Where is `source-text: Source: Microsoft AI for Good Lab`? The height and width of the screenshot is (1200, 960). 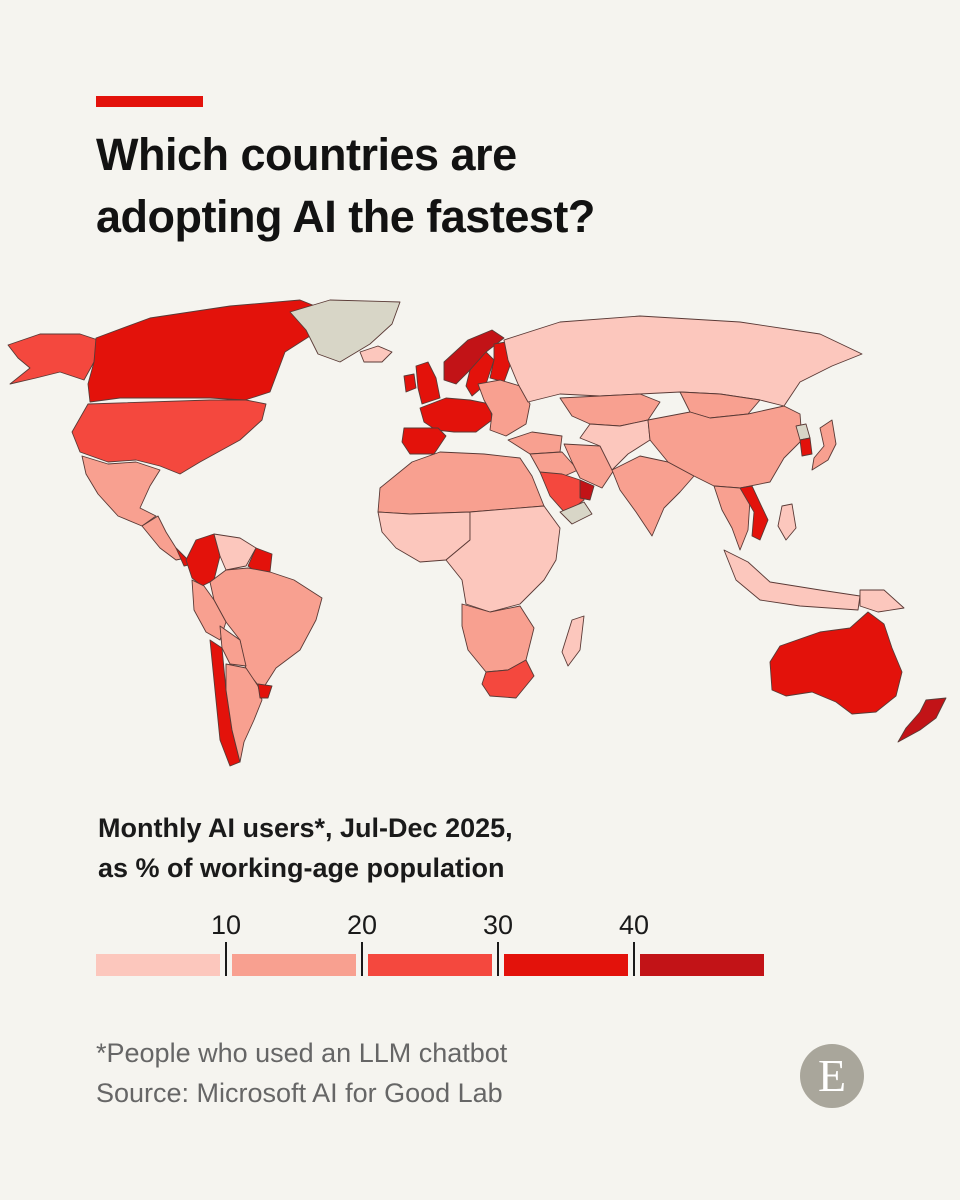
source-text: Source: Microsoft AI for Good Lab is located at coordinates (299, 1093).